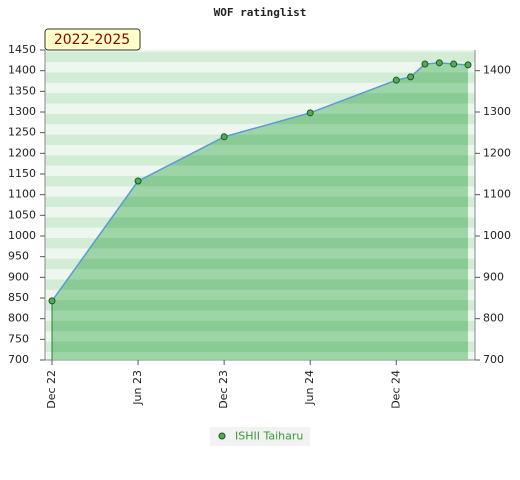 The image size is (520, 480). I want to click on x-tick-label: Jun 24, so click(309, 388).